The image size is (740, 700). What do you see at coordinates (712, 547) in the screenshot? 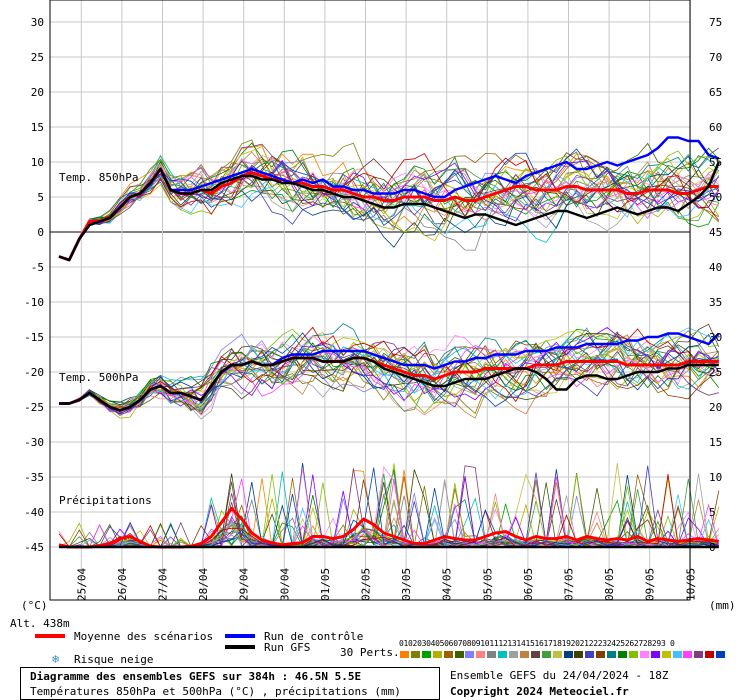
I see `right-tick-label: 0` at bounding box center [712, 547].